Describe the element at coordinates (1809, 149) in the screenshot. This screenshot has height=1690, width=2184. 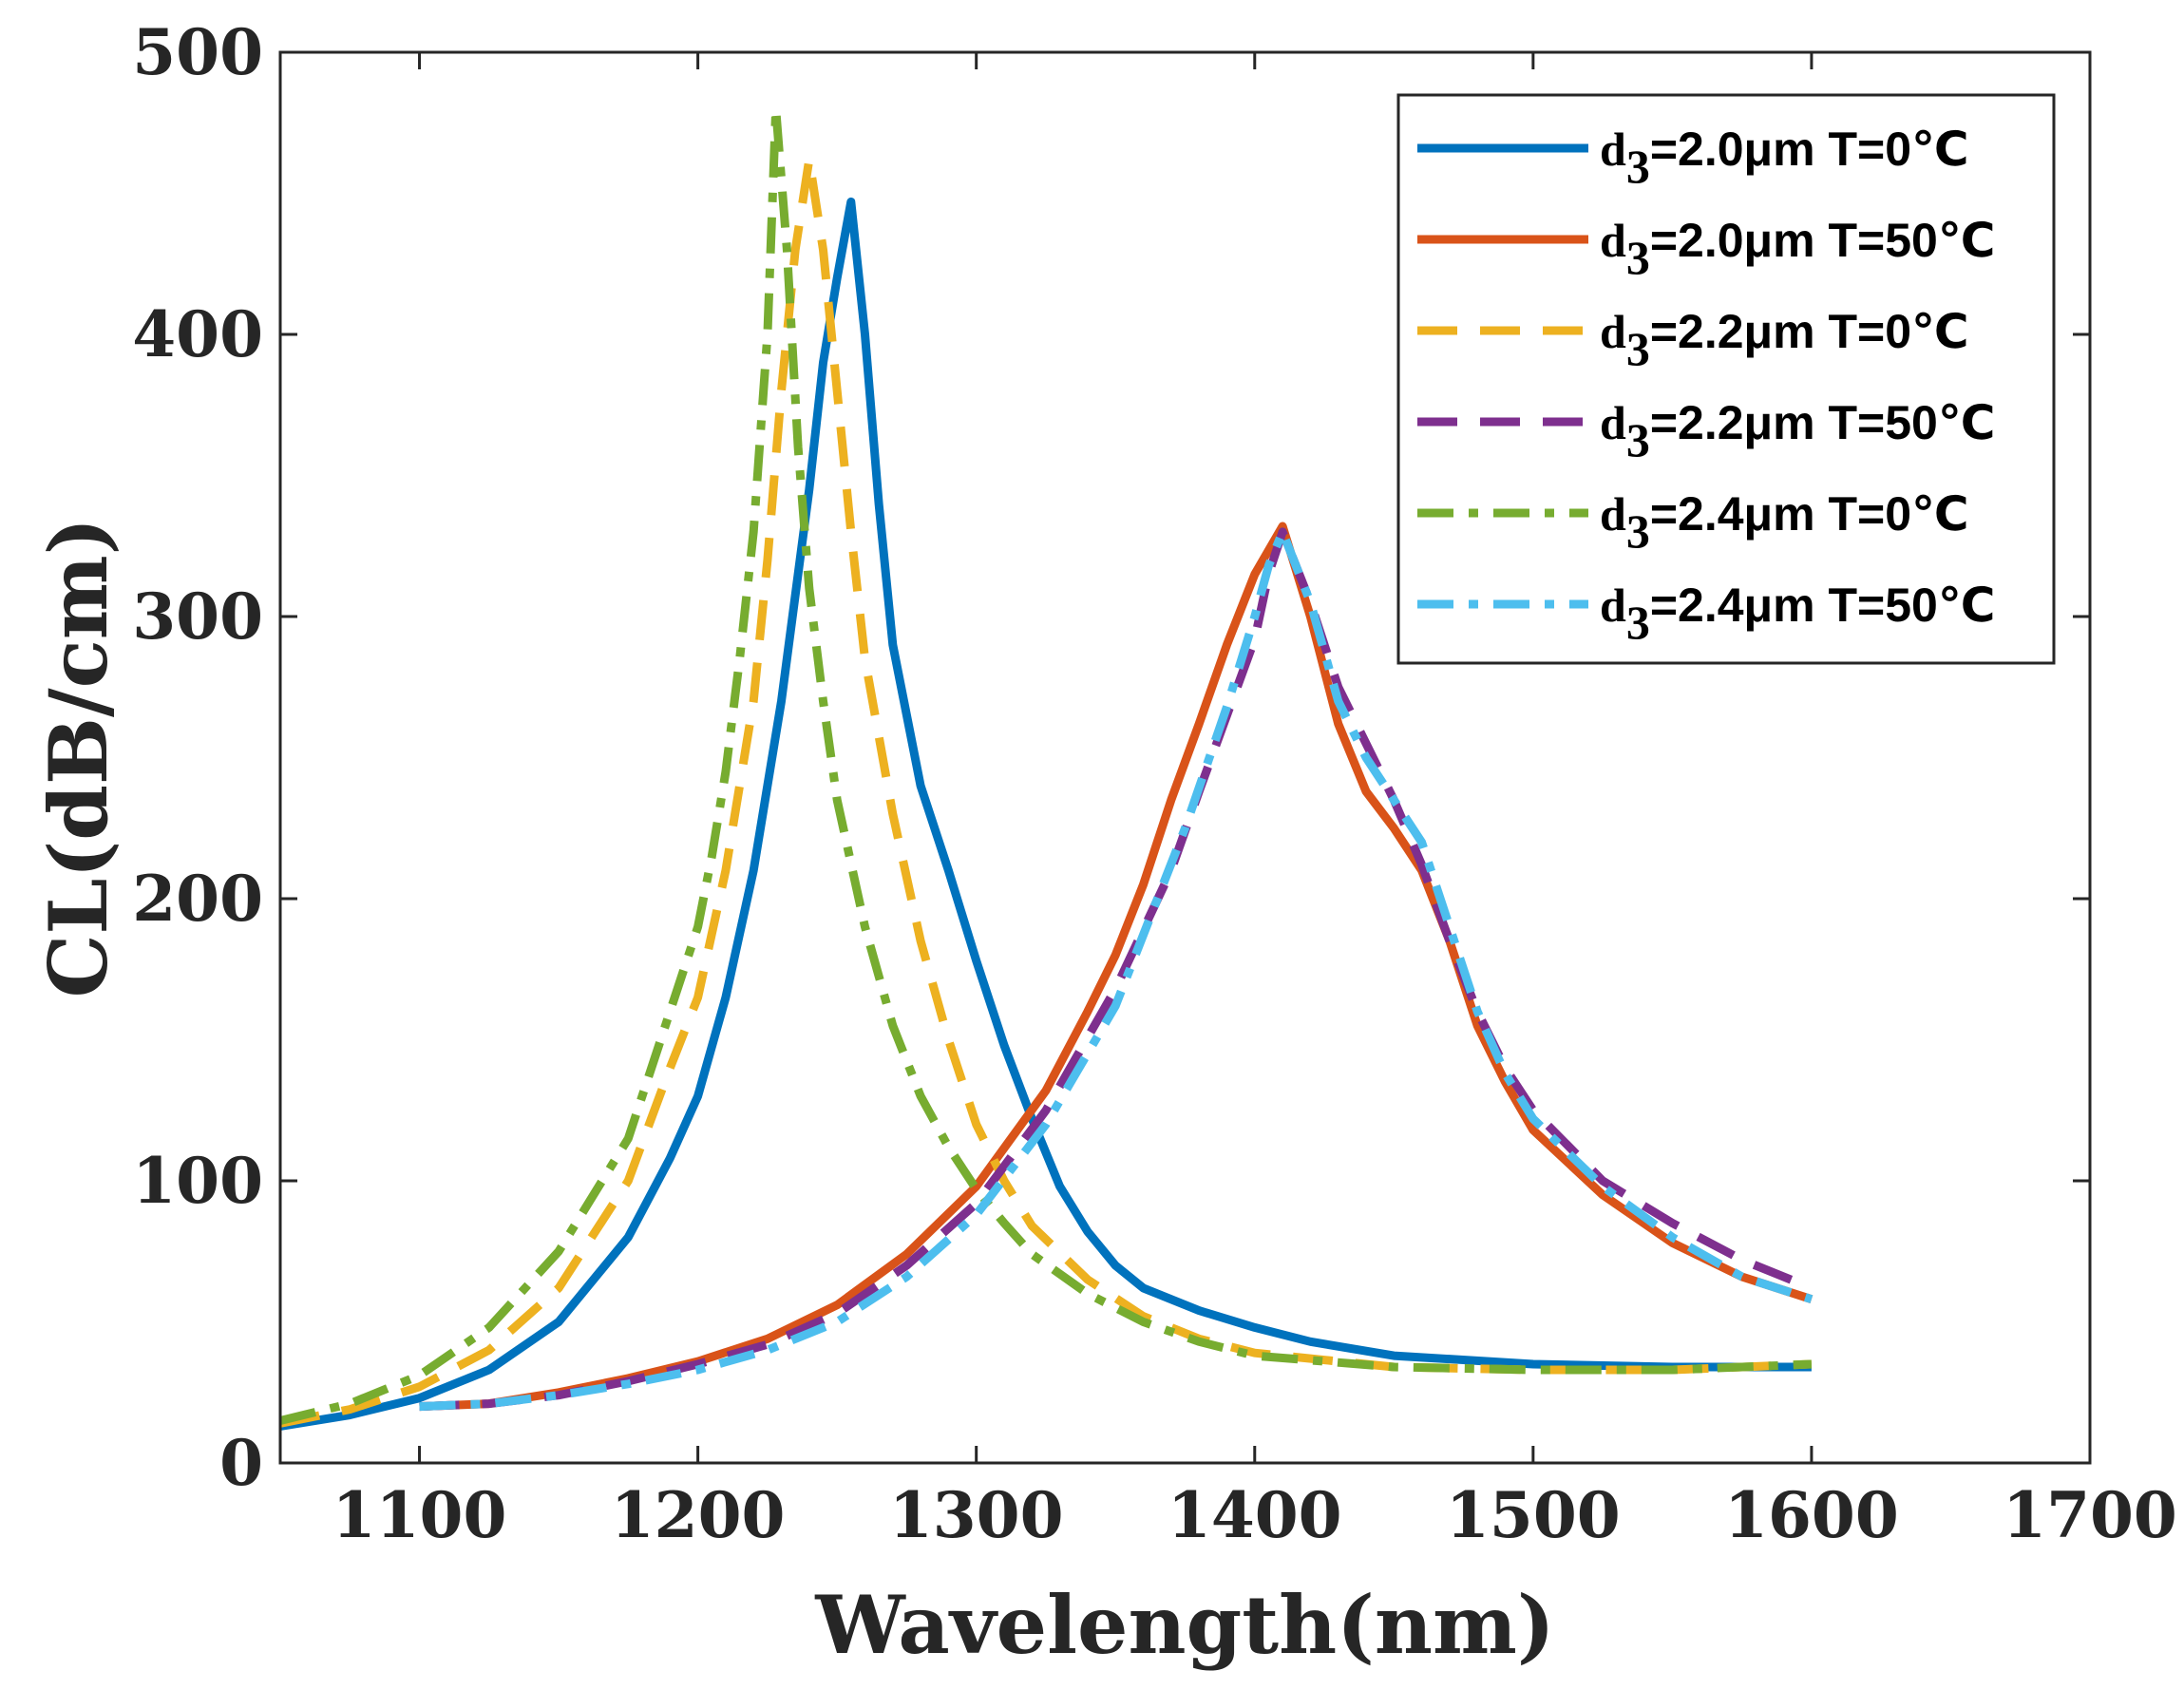
I see `legend-label-rest: =2.0μm T=0℃` at that location.